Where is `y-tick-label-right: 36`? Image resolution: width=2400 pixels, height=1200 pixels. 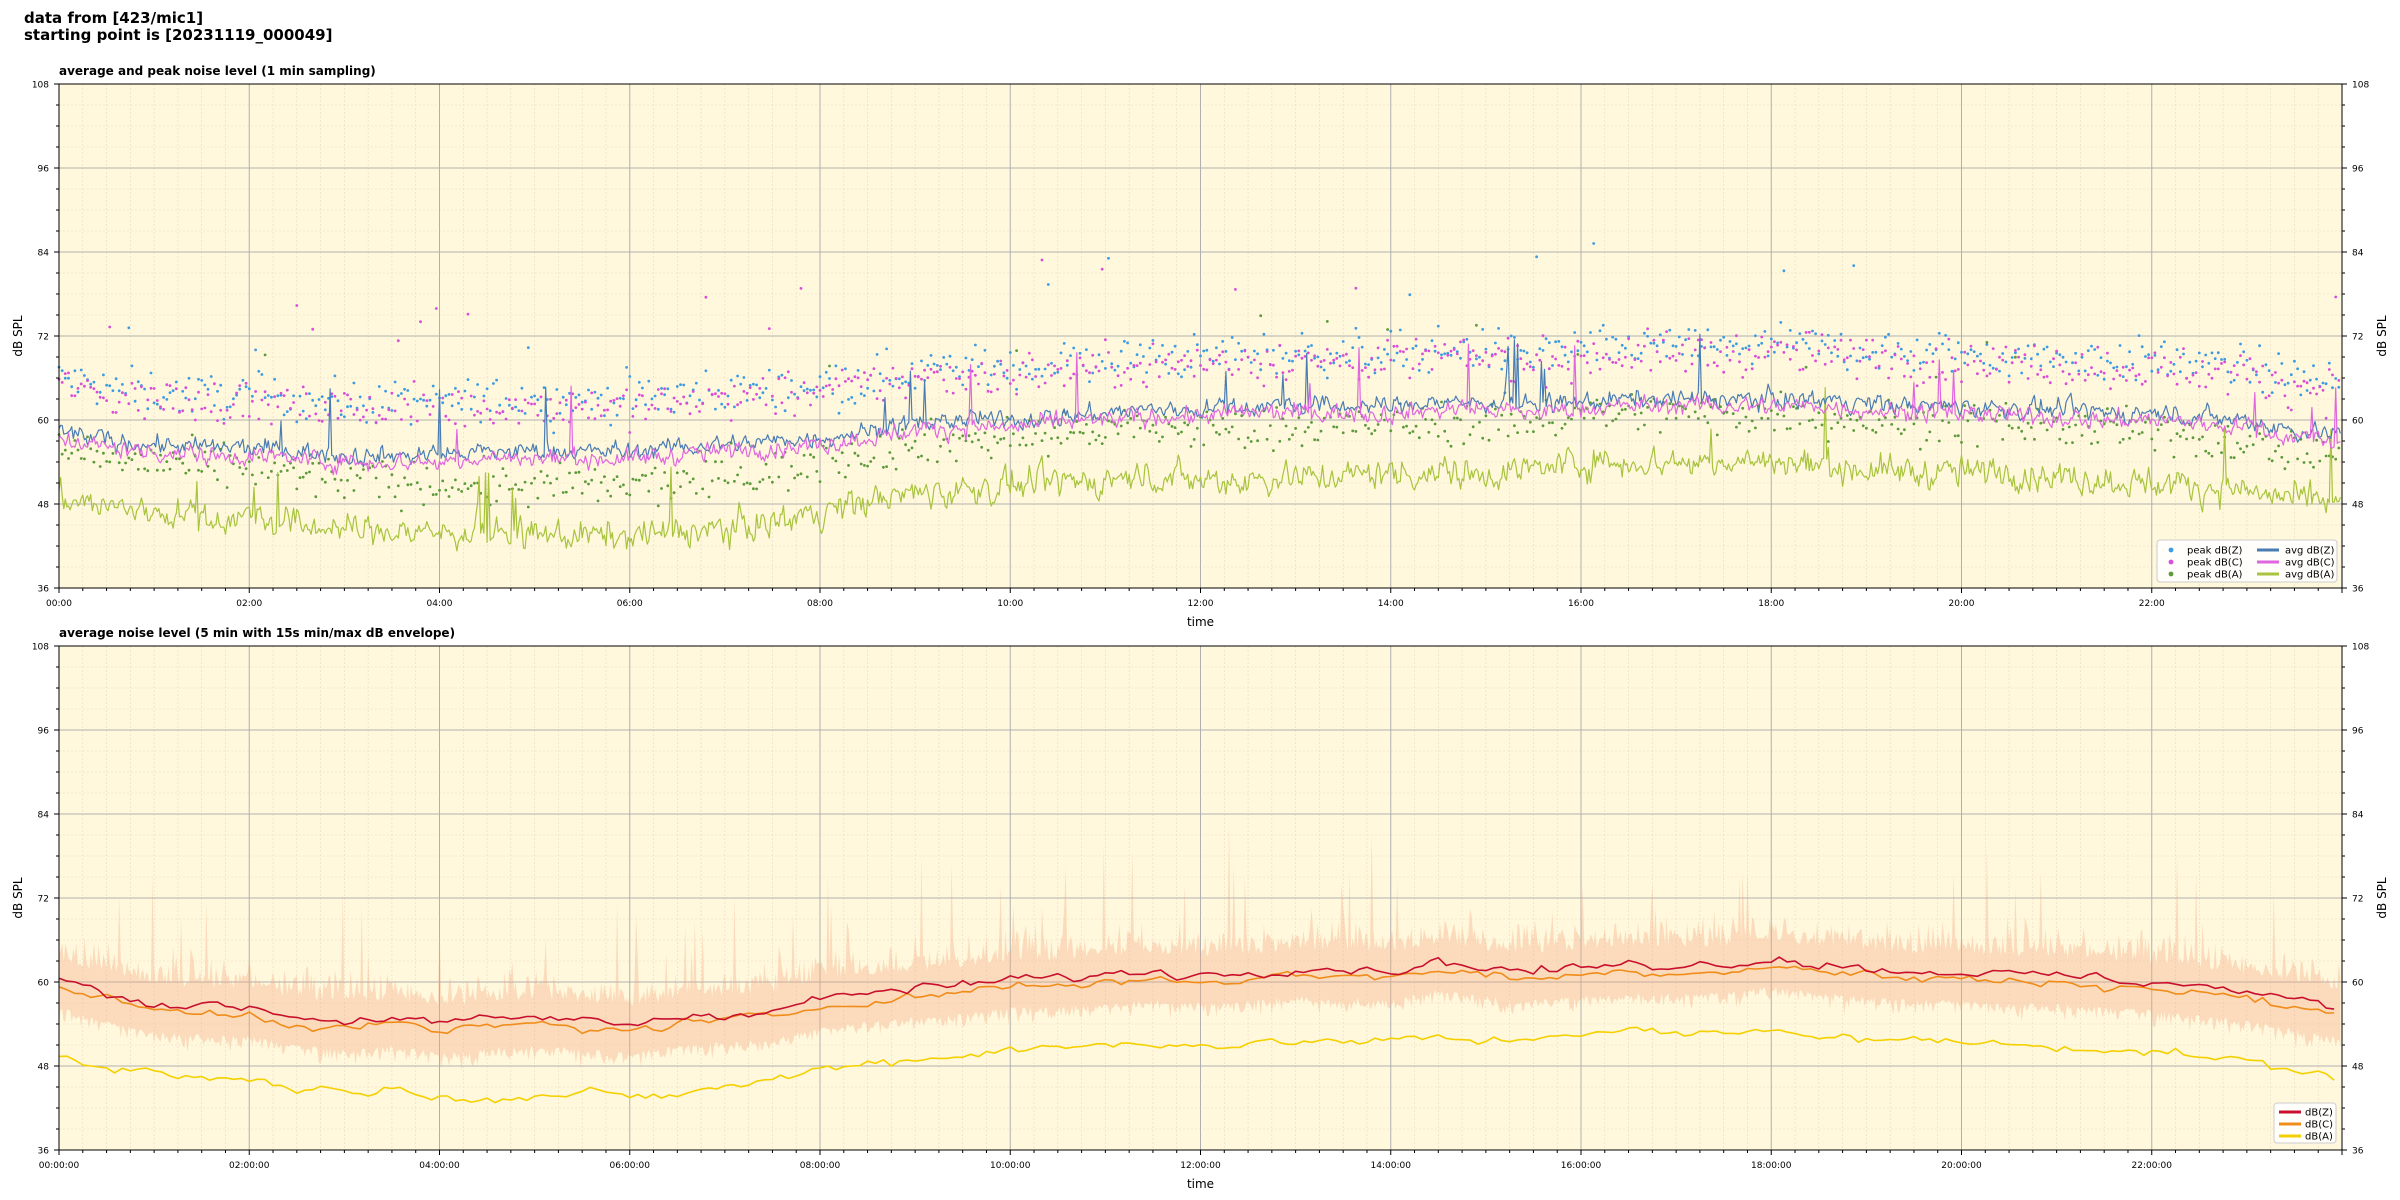
y-tick-label-right: 36 is located at coordinates (2358, 590).